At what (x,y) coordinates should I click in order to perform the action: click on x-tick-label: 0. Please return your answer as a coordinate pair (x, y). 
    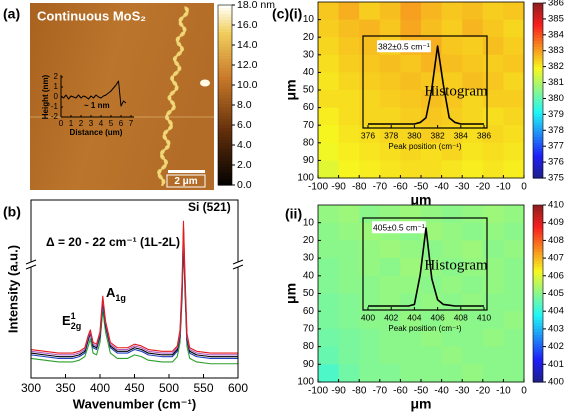
    Looking at the image, I should click on (524, 391).